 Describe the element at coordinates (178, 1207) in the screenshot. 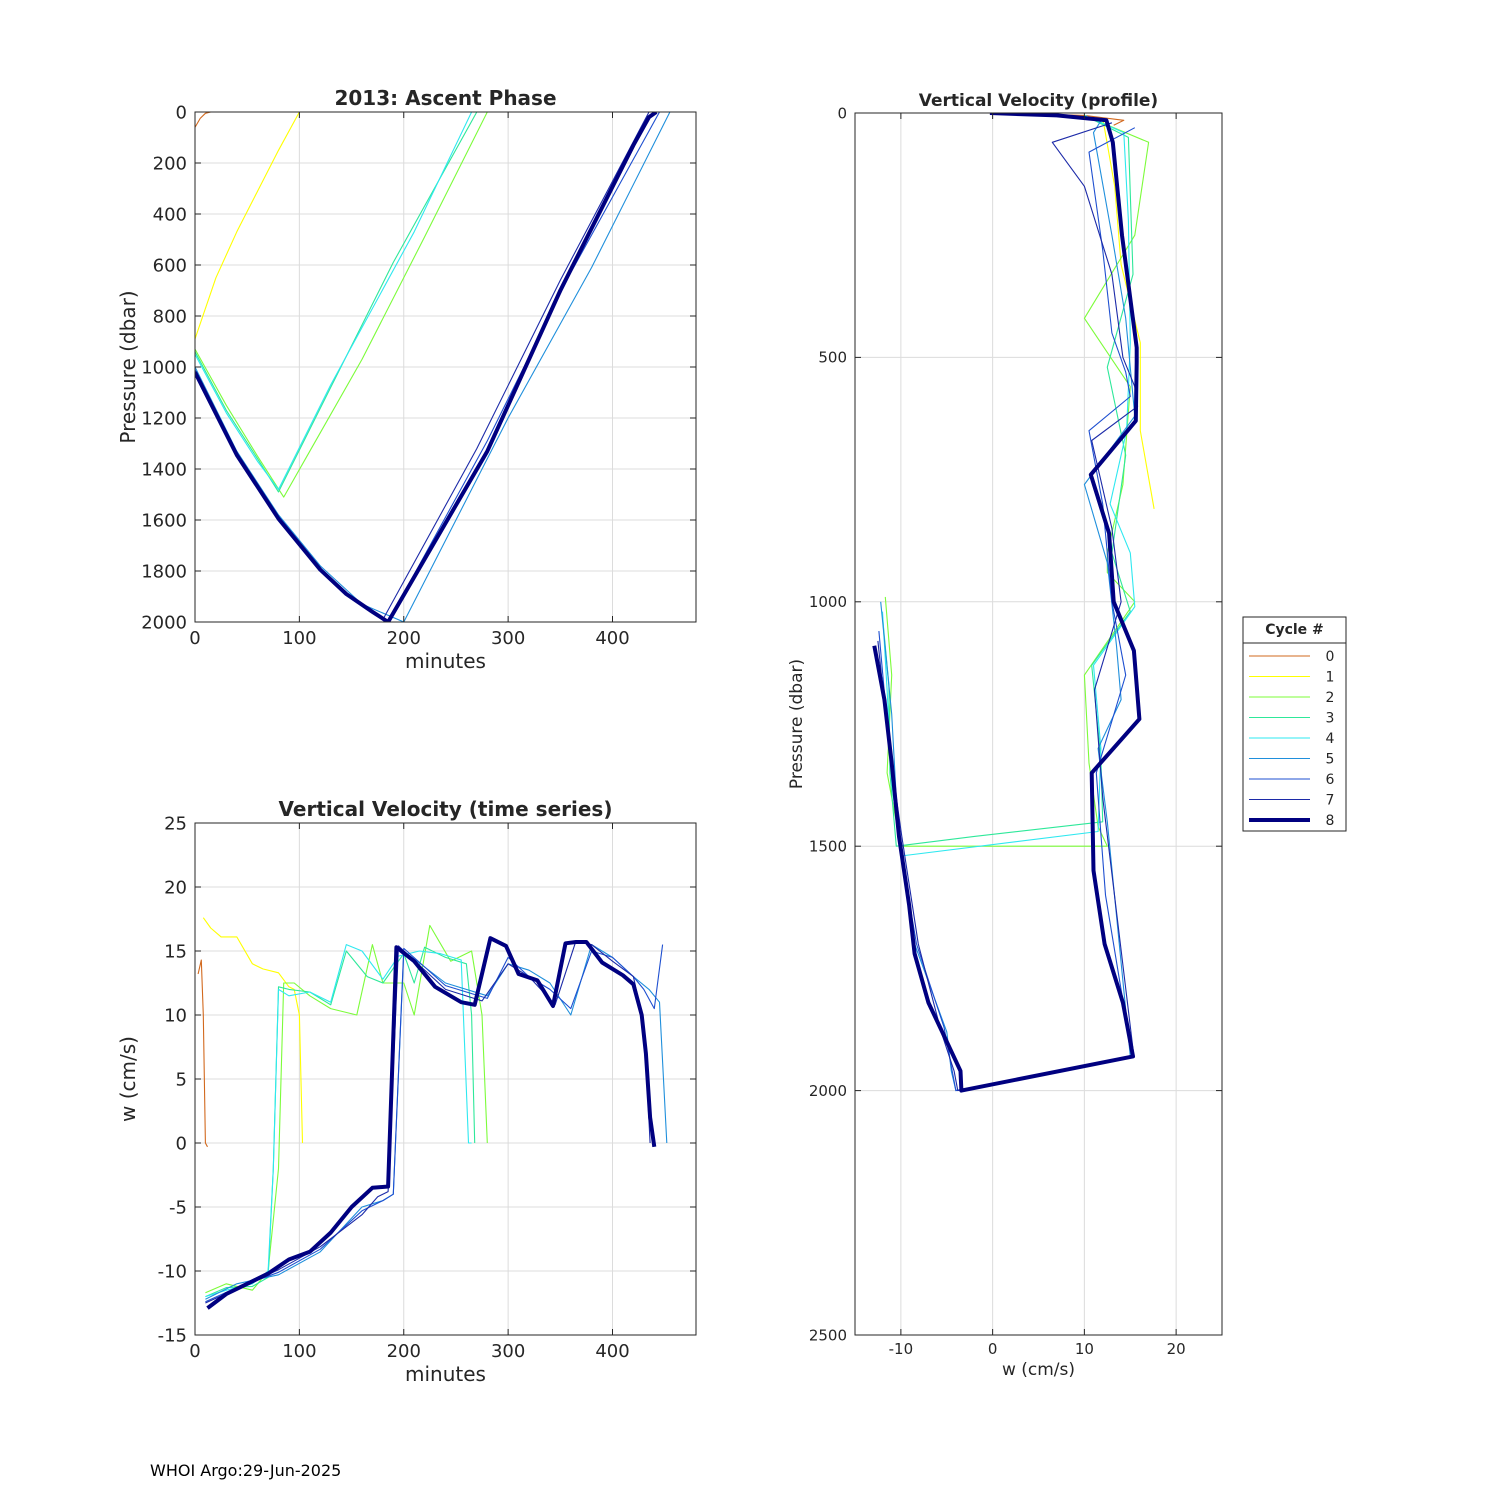

I see `y-tick-label: -5` at that location.